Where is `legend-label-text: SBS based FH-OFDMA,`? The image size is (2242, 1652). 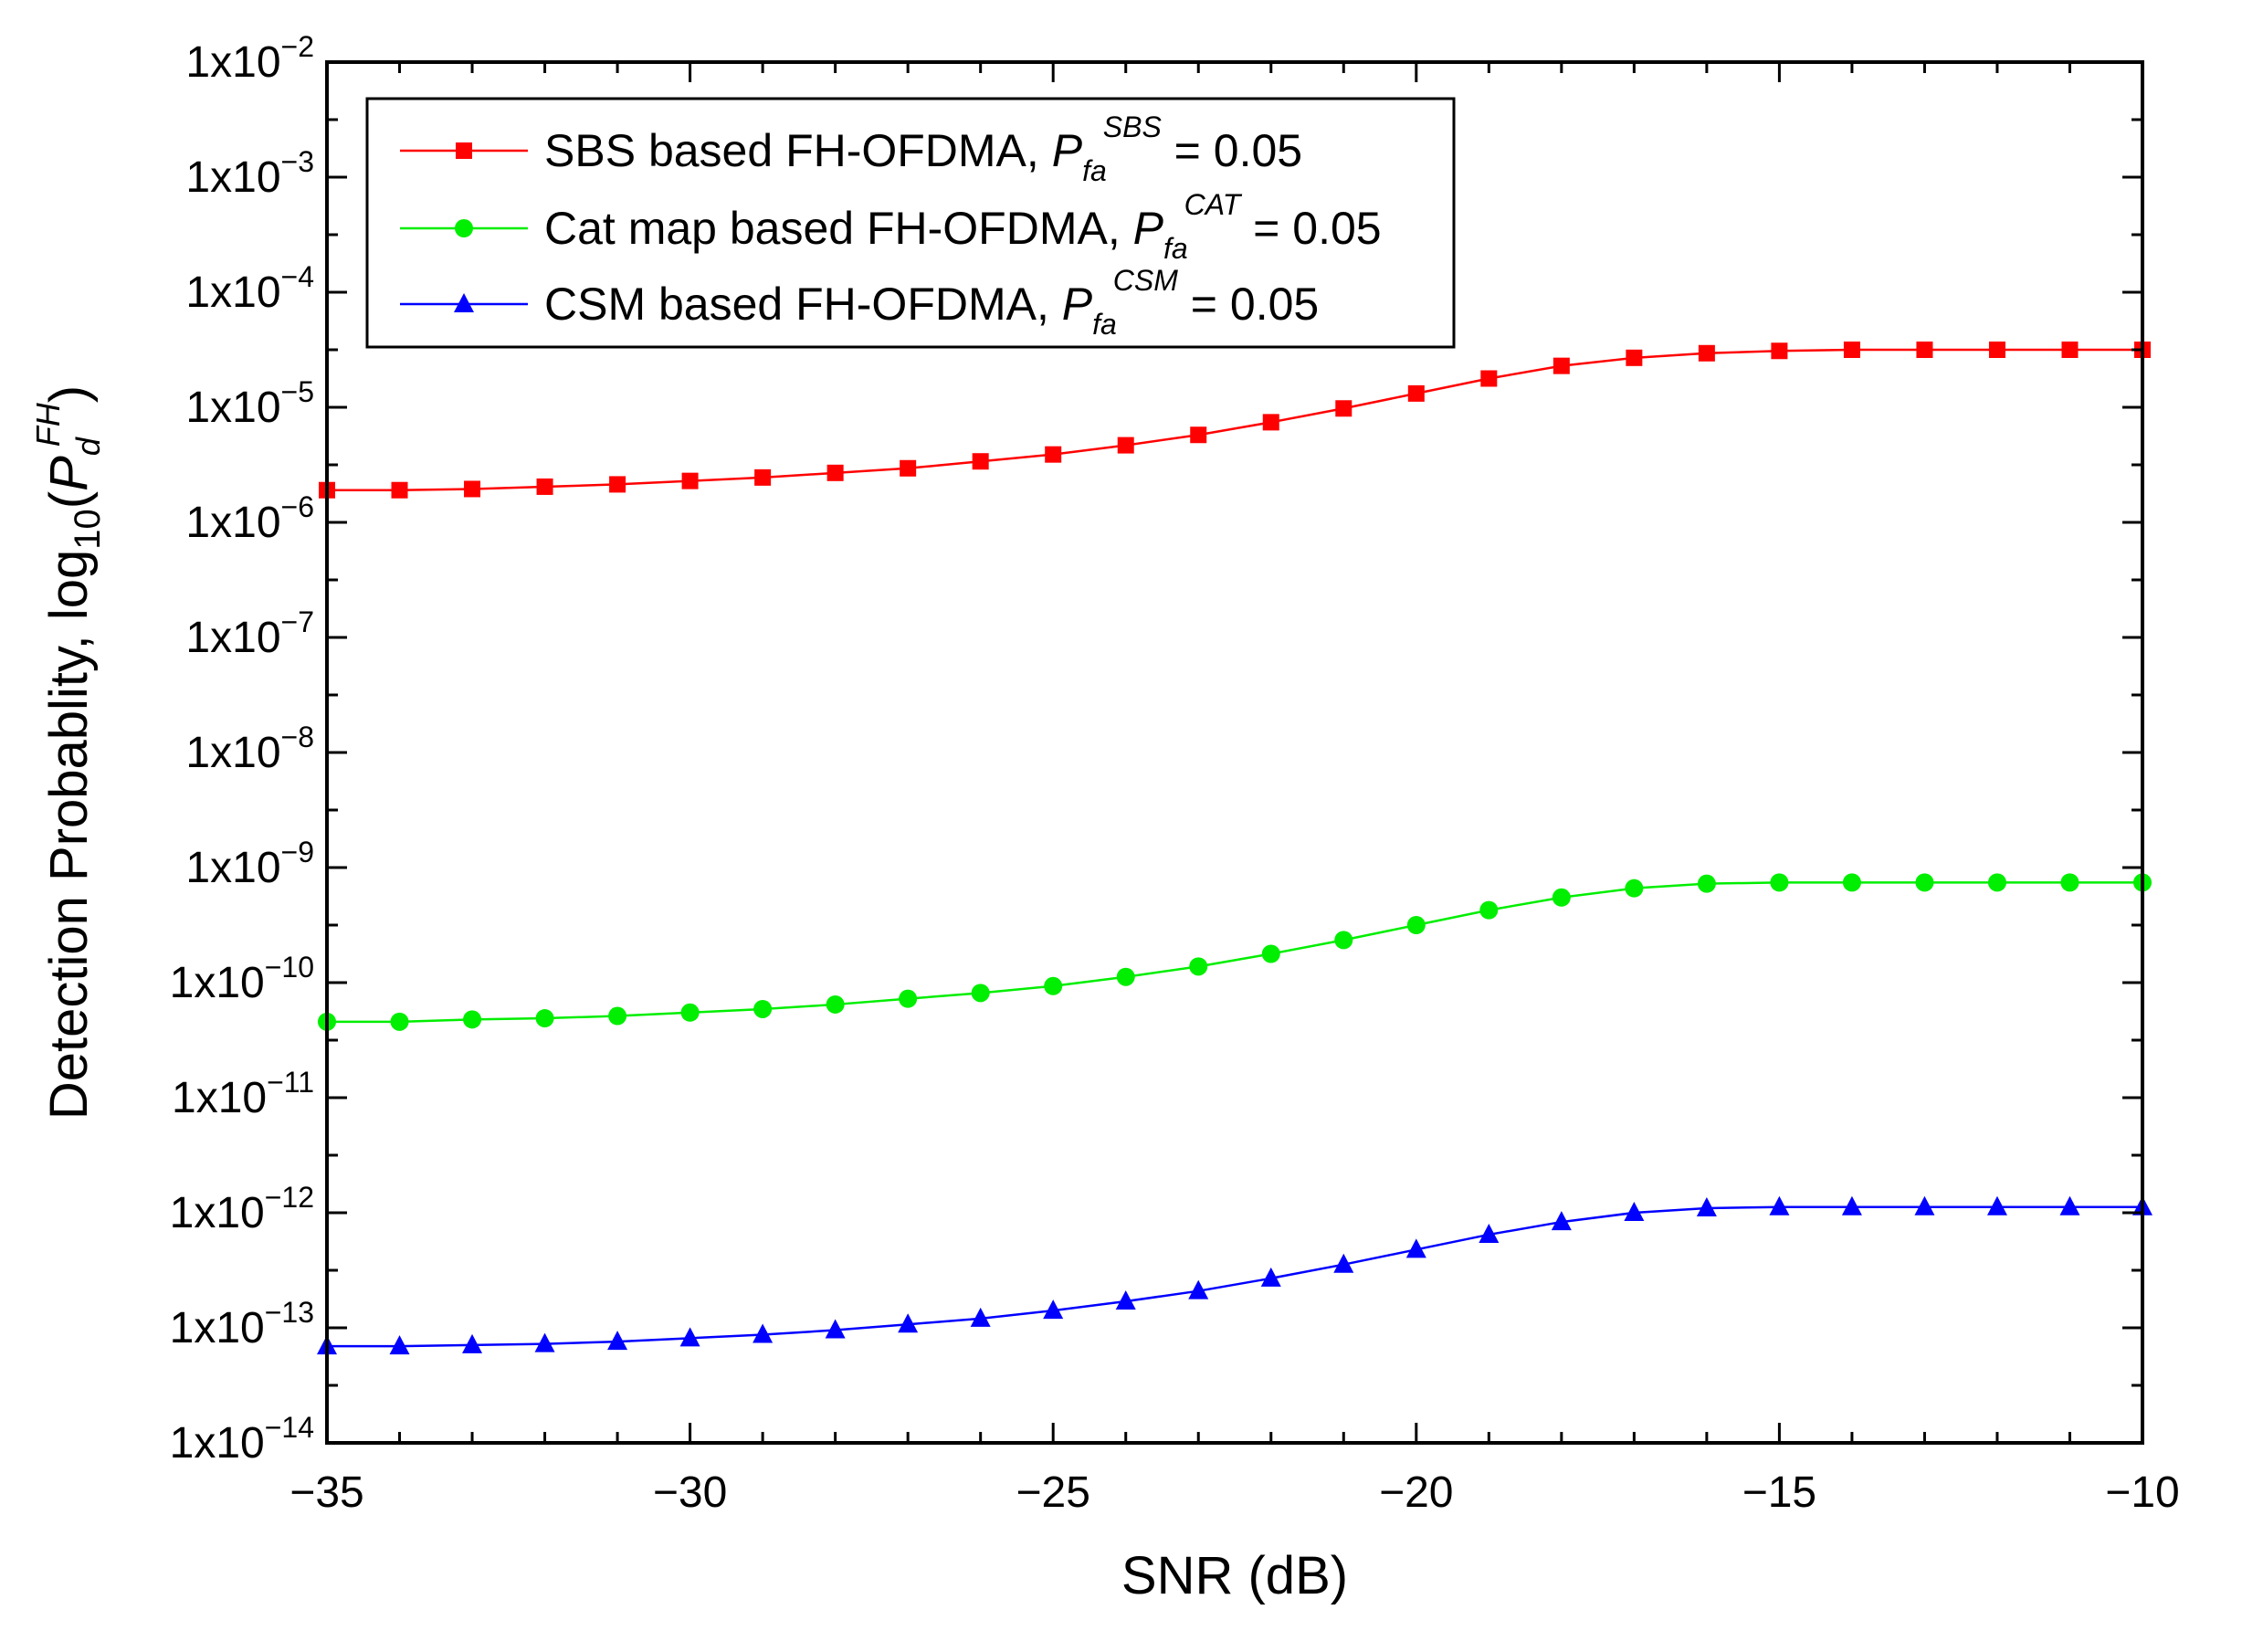
legend-label-text: SBS based FH-OFDMA, is located at coordinates (798, 150).